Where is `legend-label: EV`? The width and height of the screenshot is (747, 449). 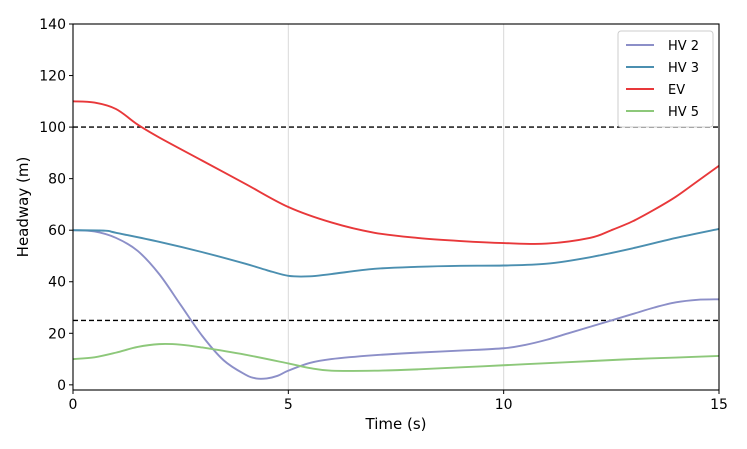 legend-label: EV is located at coordinates (676, 90).